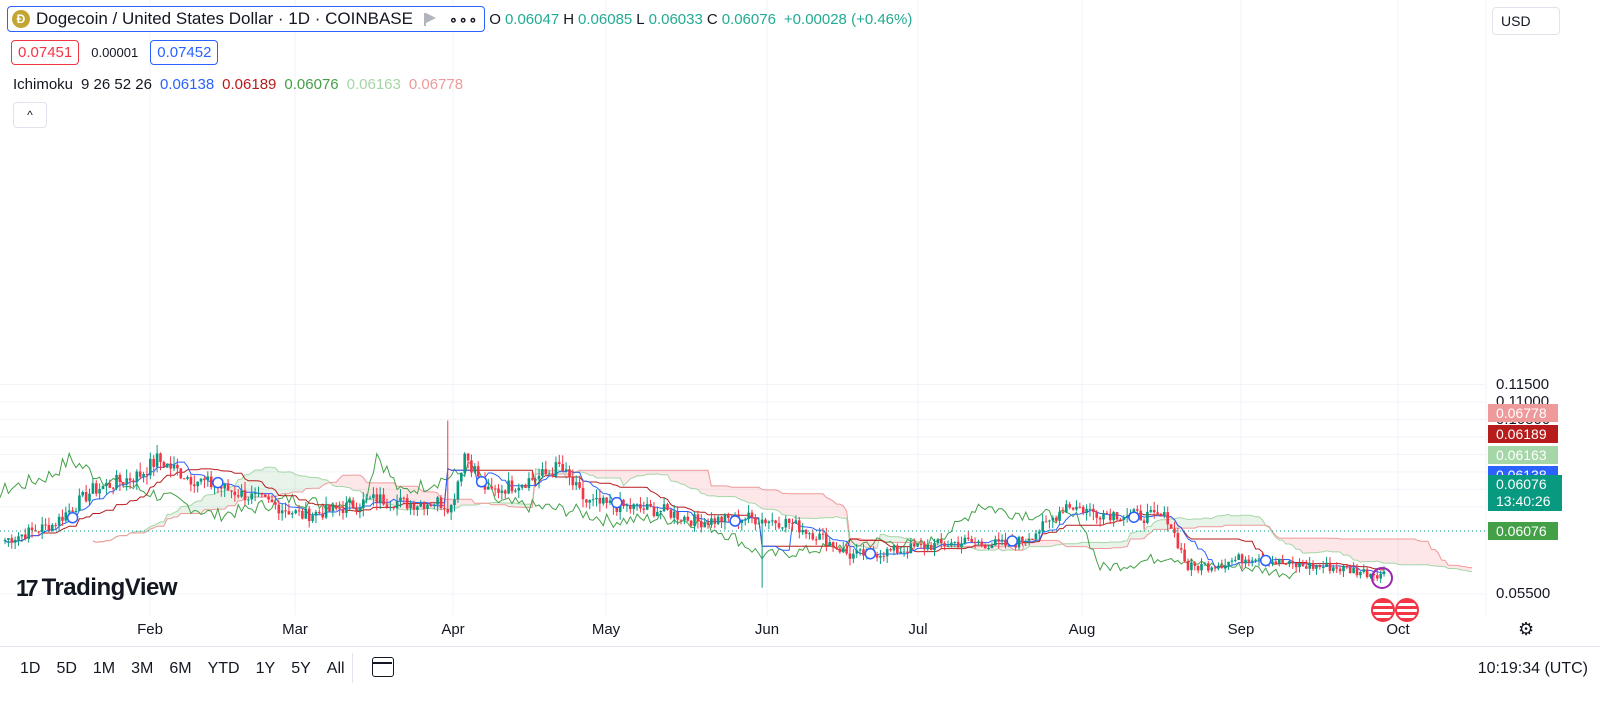  I want to click on tradingview-logo: 17 TradingView, so click(96, 588).